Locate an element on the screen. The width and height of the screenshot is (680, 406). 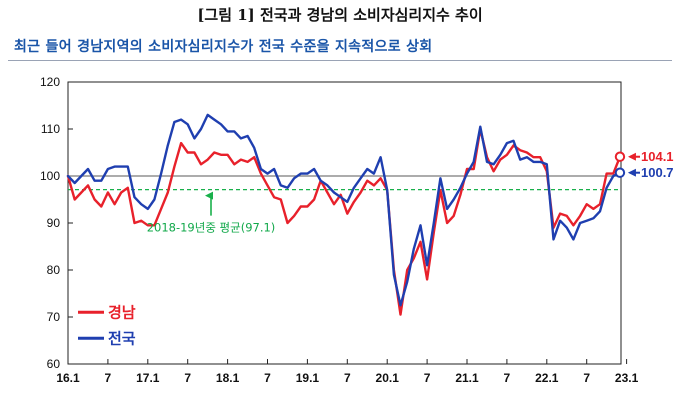
x-tick-label: 21.1 is located at coordinates (467, 378).